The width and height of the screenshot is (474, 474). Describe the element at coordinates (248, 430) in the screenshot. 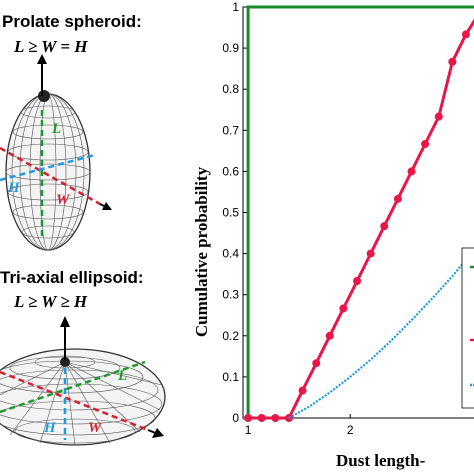

I see `x-tick-label: 1` at that location.